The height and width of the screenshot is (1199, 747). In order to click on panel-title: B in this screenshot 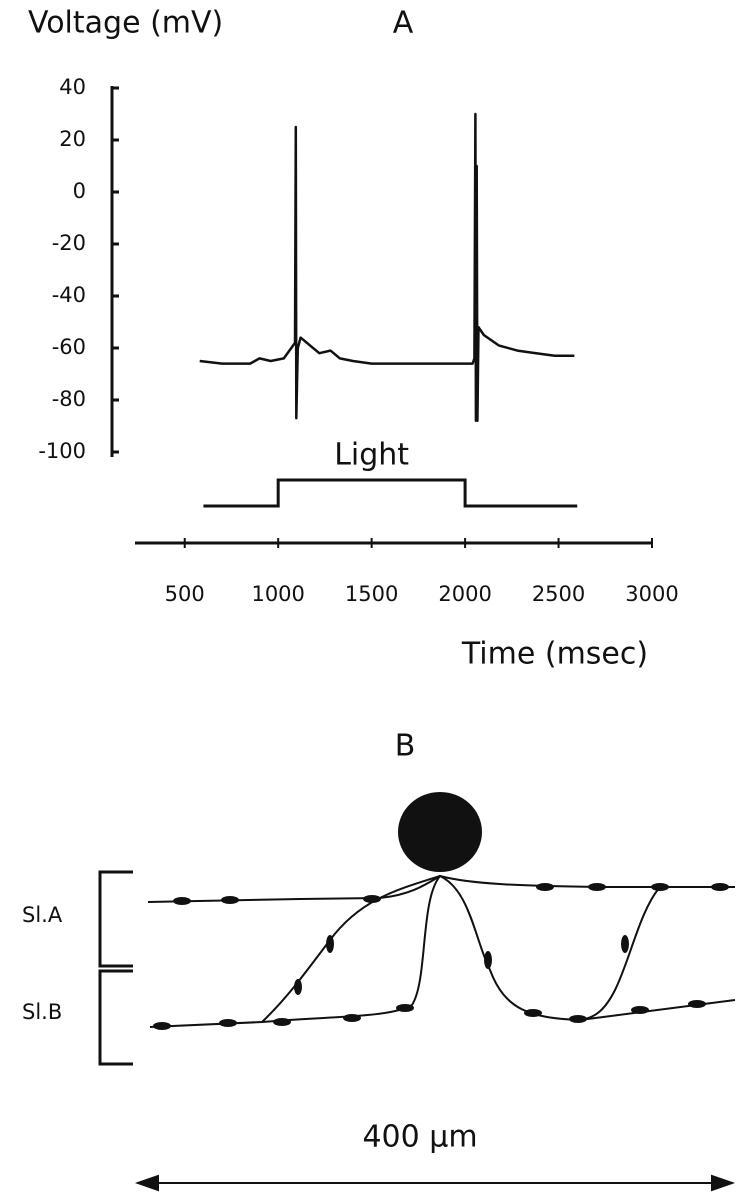, I will do `click(405, 746)`.